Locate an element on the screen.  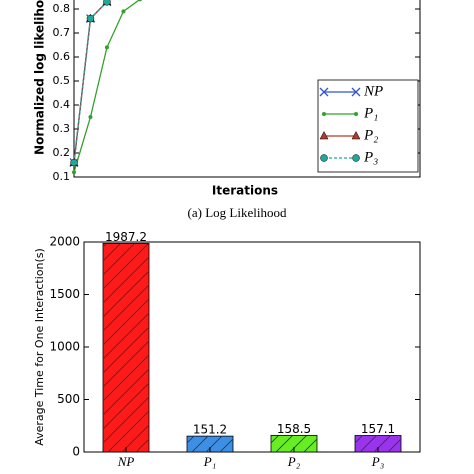
legend-box is located at coordinates (368, 126).